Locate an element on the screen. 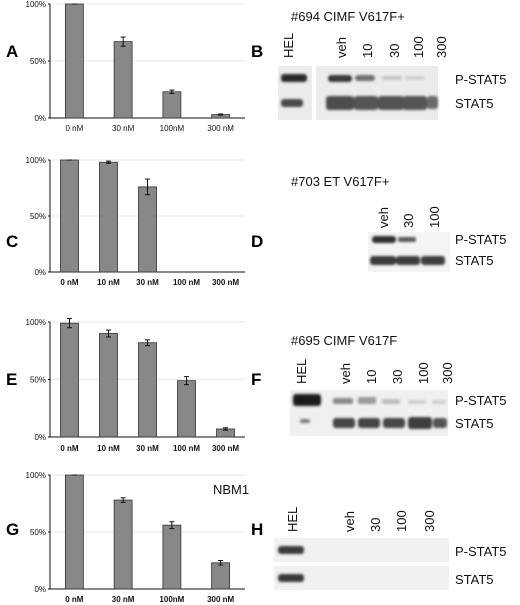 Image resolution: width=520 pixels, height=605 pixels. western-blot-b: HEL veh 10 30 100 300 P-STAT5 STAT5 is located at coordinates (392, 76).